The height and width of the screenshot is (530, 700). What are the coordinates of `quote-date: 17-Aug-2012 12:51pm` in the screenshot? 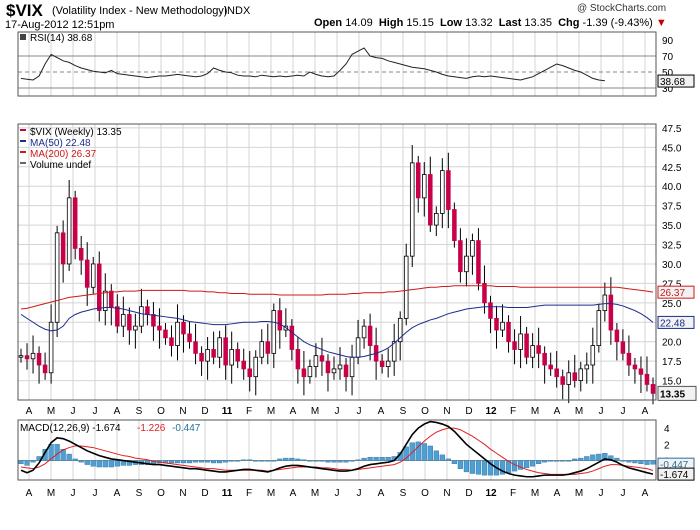 It's located at (60, 25).